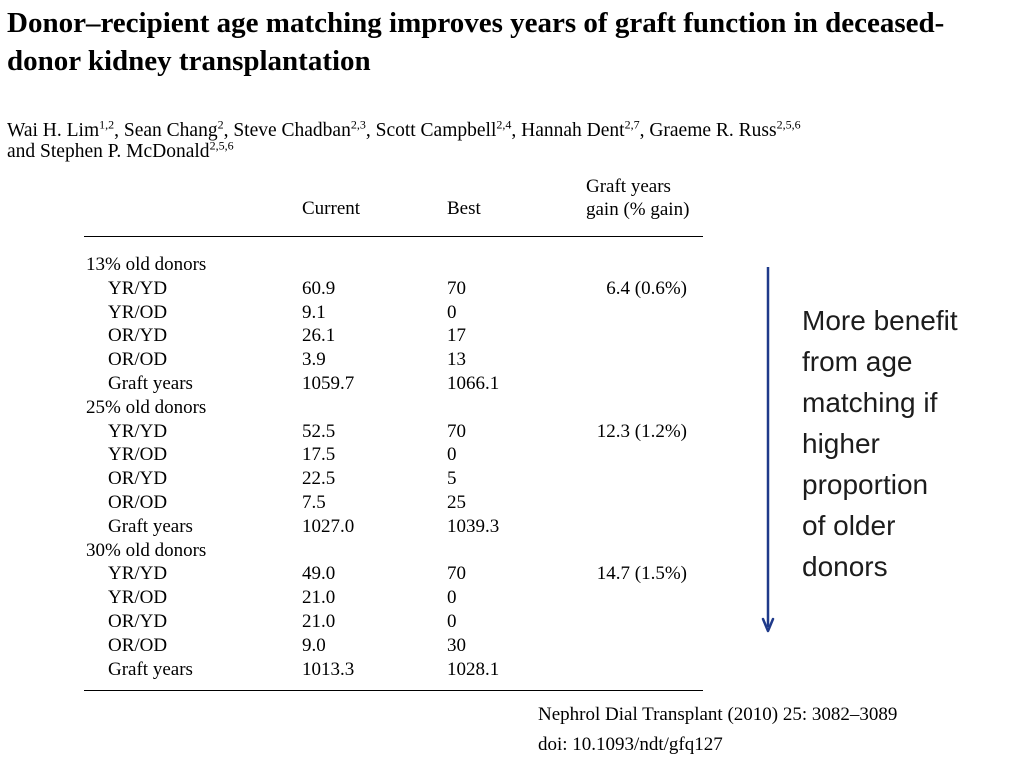  What do you see at coordinates (319, 455) in the screenshot?
I see `cell-current: 17.5` at bounding box center [319, 455].